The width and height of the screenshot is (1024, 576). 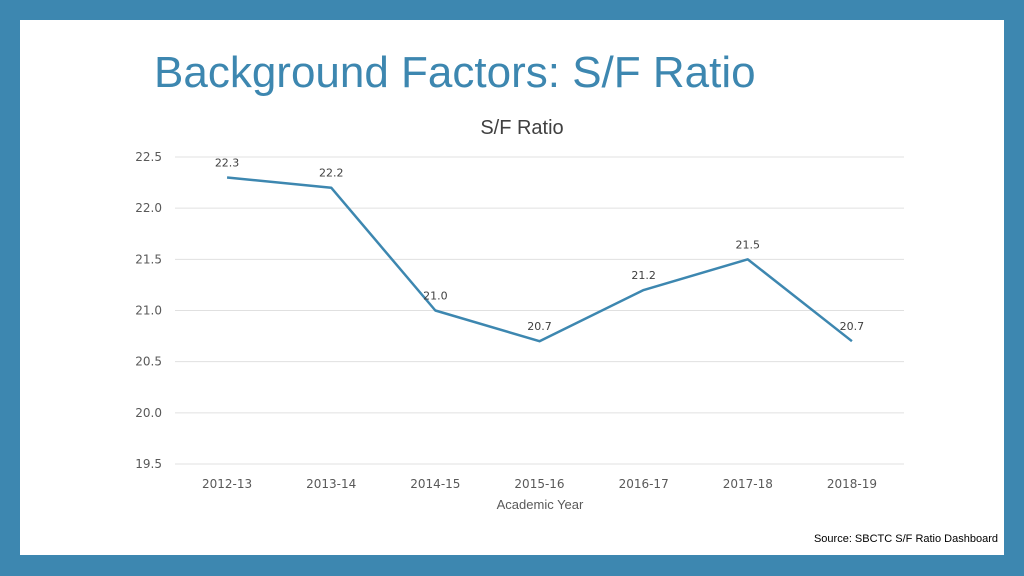 I want to click on chart-title: S/F Ratio, so click(x=521, y=128).